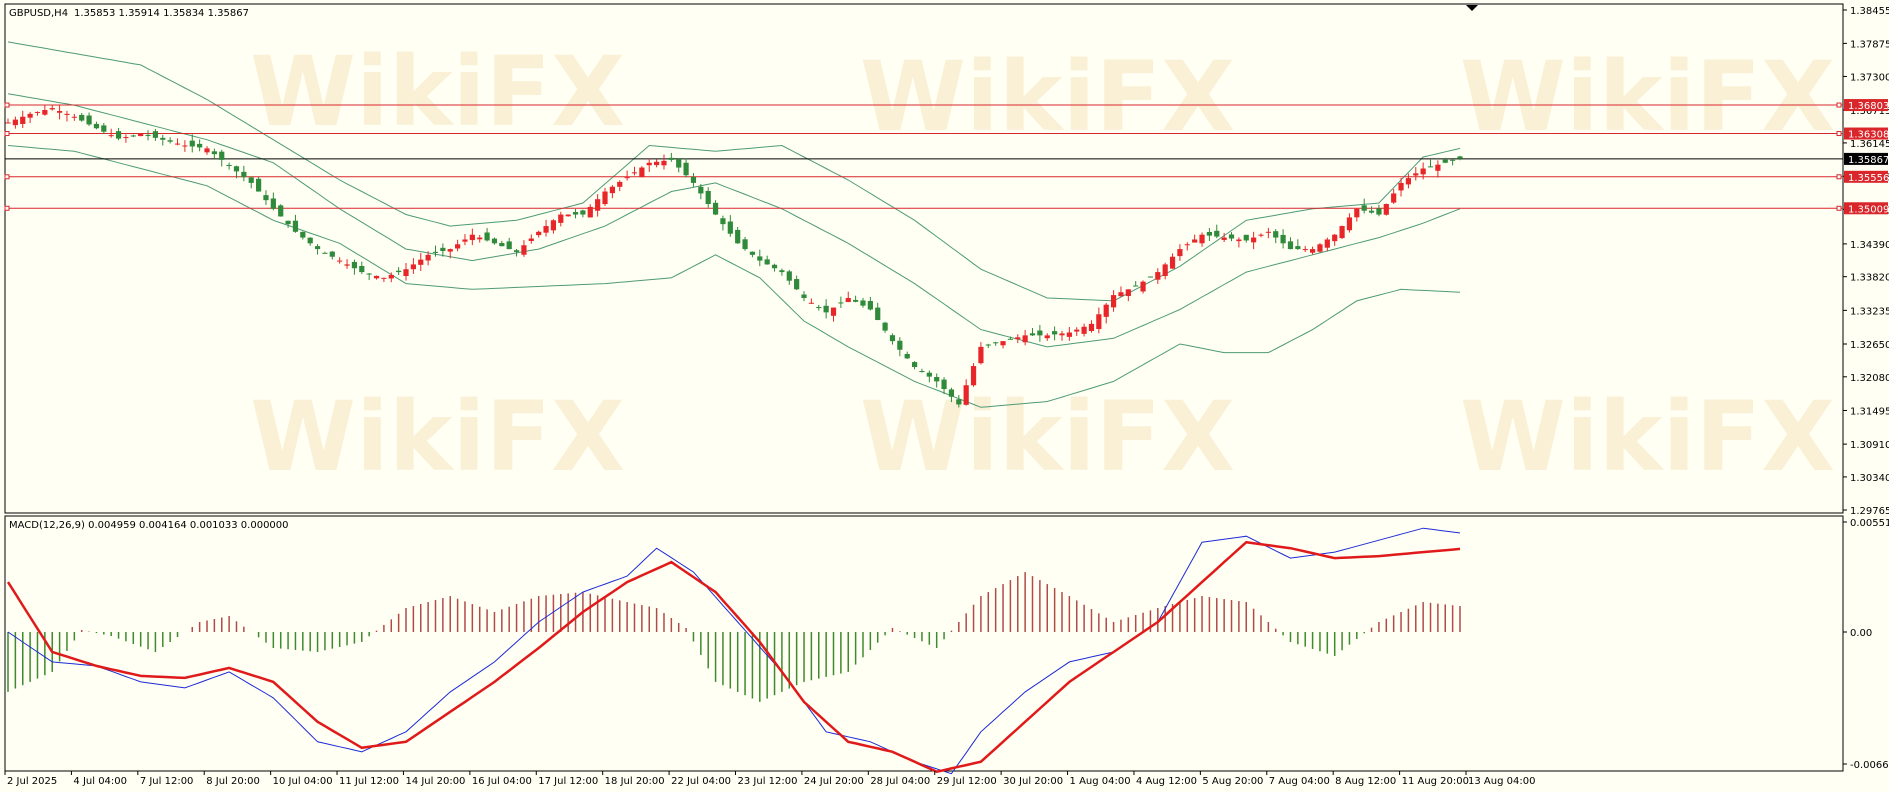 The width and height of the screenshot is (1889, 792). What do you see at coordinates (1869, 478) in the screenshot?
I see `price-tick-label: 1.30340` at bounding box center [1869, 478].